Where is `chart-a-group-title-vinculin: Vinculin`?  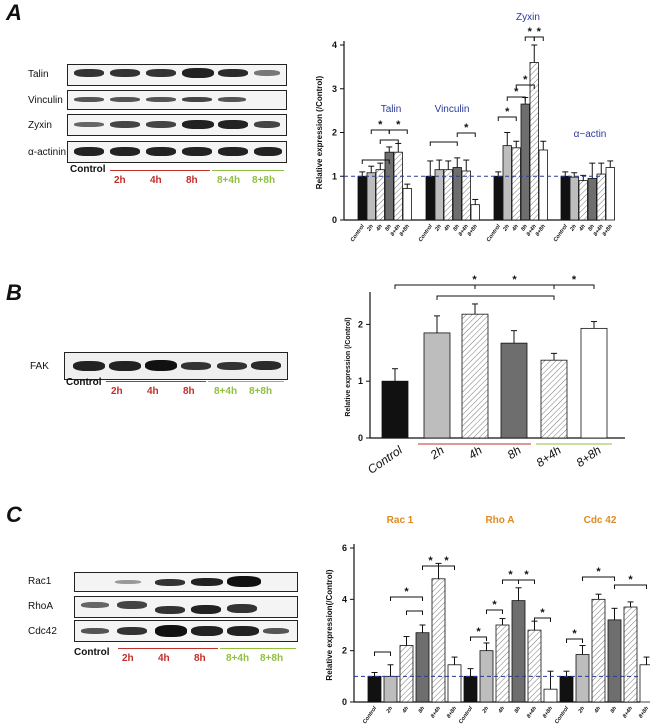 chart-a-group-title-vinculin: Vinculin is located at coordinates (452, 109).